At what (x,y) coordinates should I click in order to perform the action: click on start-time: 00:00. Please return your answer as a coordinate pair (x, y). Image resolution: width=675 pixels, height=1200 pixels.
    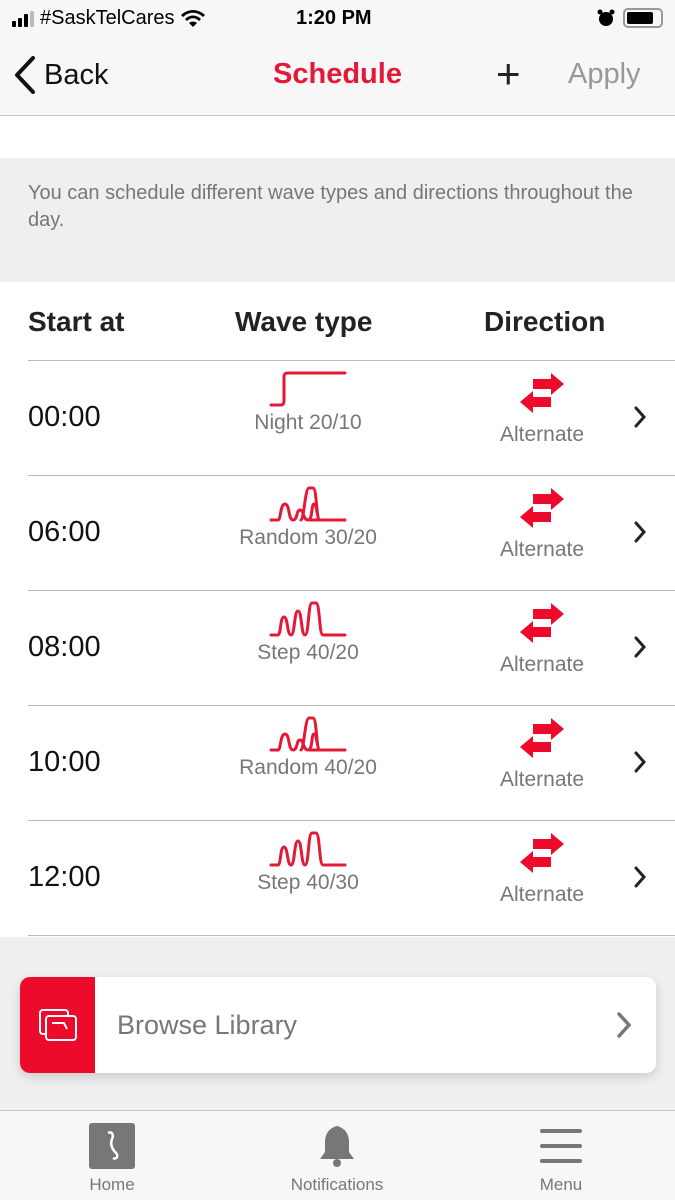
    Looking at the image, I should click on (64, 417).